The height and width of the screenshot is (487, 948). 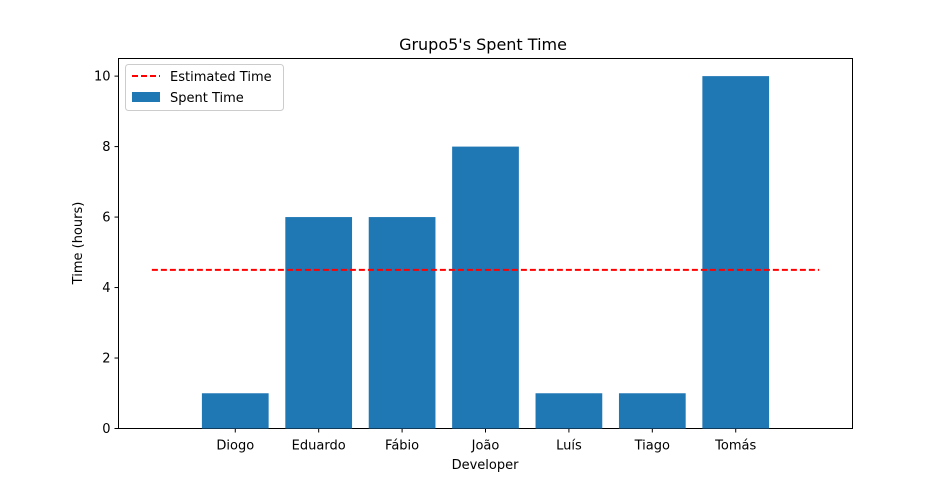 I want to click on bar-diogo, so click(x=235, y=411).